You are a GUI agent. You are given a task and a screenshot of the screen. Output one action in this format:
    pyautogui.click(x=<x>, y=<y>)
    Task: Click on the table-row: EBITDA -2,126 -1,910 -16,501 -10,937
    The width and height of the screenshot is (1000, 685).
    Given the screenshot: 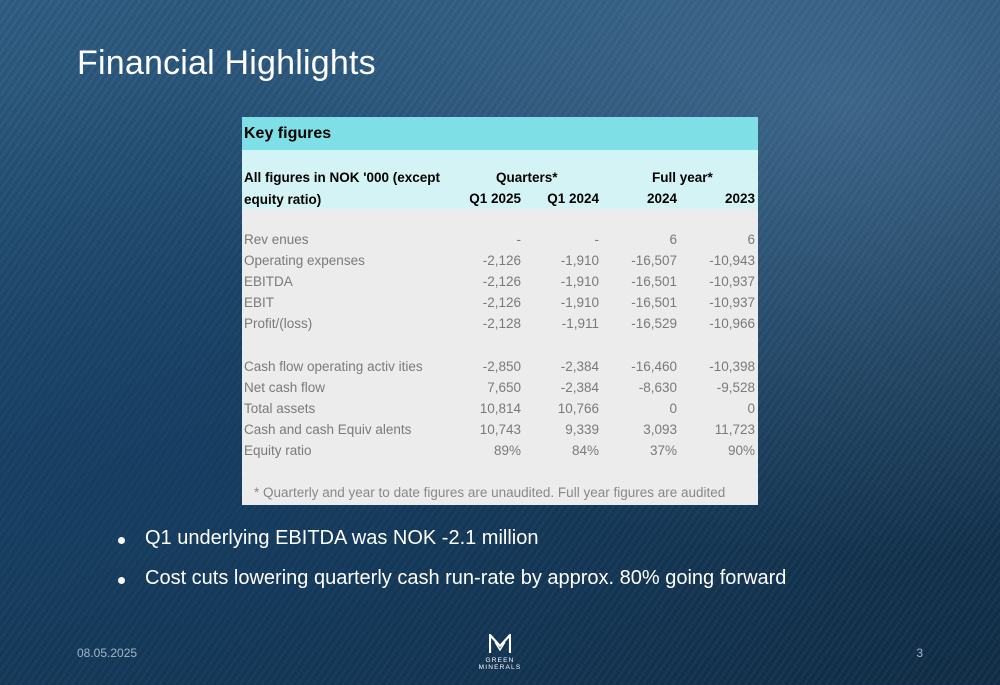 What is the action you would take?
    pyautogui.click(x=500, y=282)
    